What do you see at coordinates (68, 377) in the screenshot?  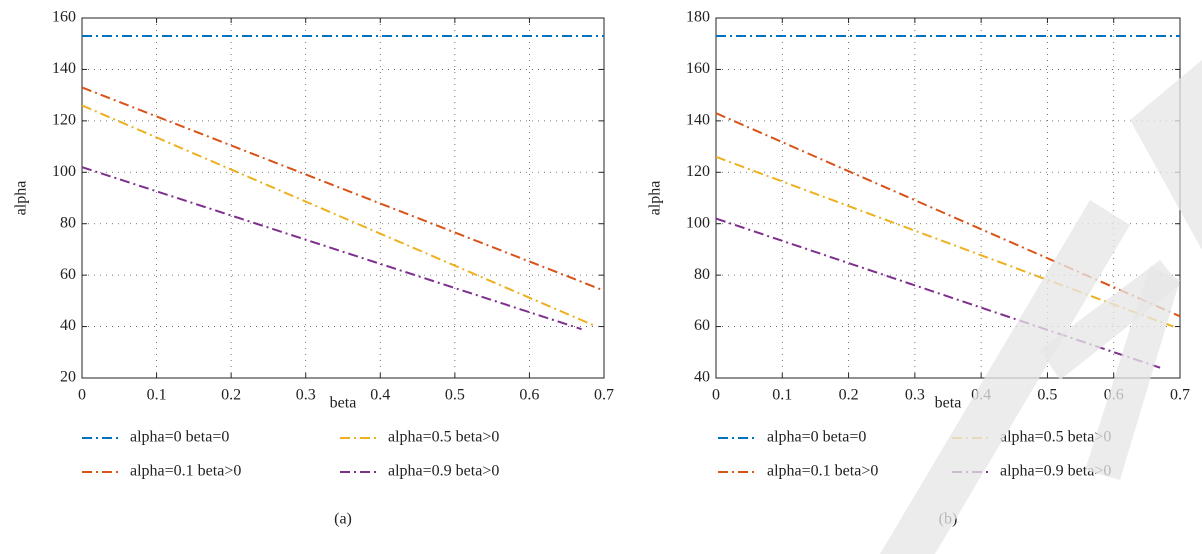 I see `y-tick-label: 20` at bounding box center [68, 377].